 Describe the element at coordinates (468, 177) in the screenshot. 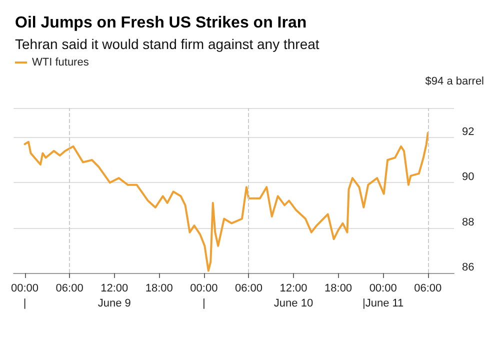

I see `y-tick-label: 90` at that location.